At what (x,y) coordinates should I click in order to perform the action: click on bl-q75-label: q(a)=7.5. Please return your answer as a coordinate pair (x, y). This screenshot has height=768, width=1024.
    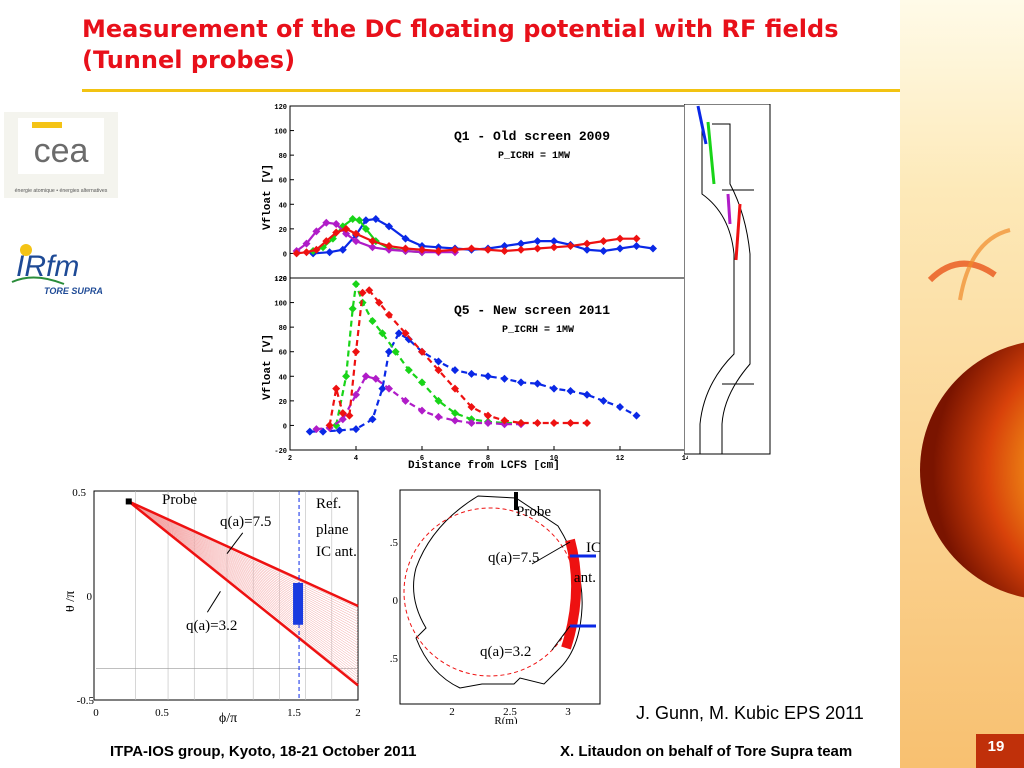
    Looking at the image, I should click on (245, 522).